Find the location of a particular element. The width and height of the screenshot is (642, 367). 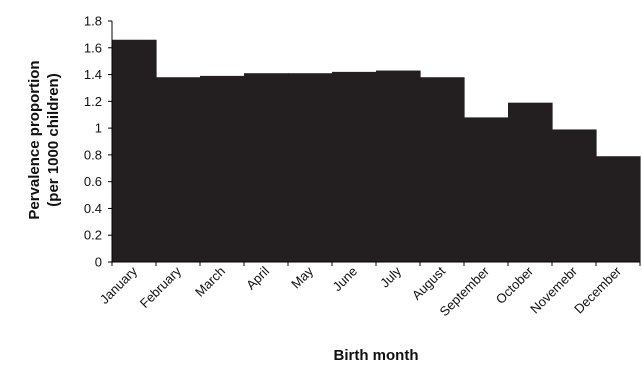

x-tick-label-may: May is located at coordinates (302, 277).